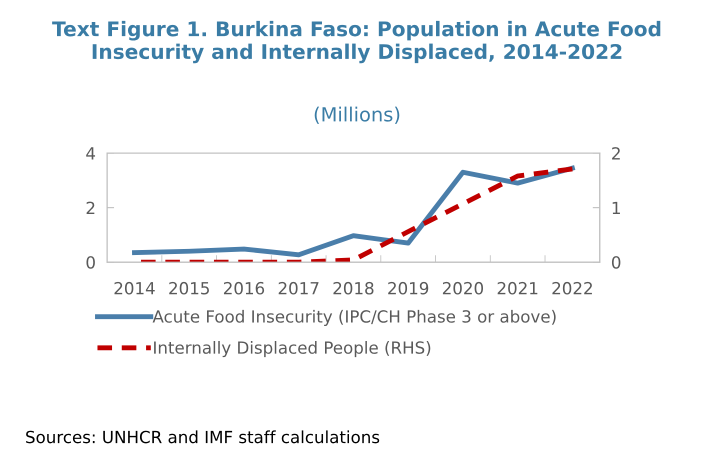  What do you see at coordinates (244, 288) in the screenshot?
I see `x-tick-label: 2016` at bounding box center [244, 288].